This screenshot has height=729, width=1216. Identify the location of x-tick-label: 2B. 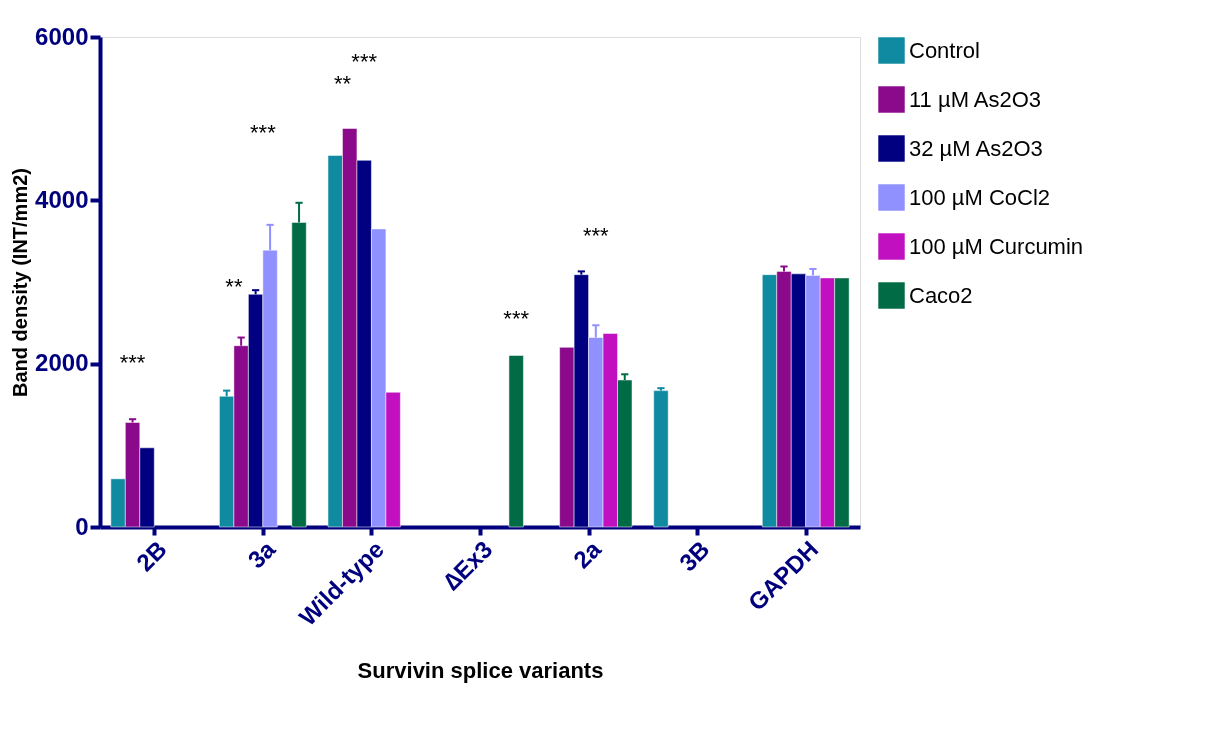
(151, 556).